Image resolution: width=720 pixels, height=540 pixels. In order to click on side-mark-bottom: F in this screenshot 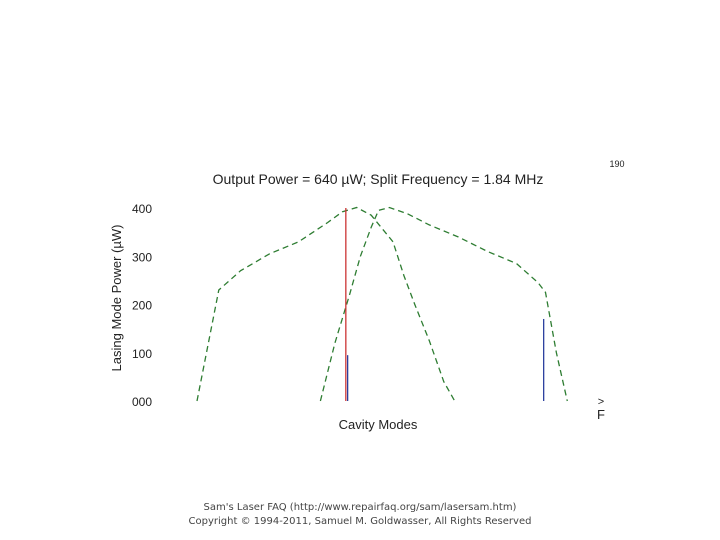, I will do `click(601, 414)`.